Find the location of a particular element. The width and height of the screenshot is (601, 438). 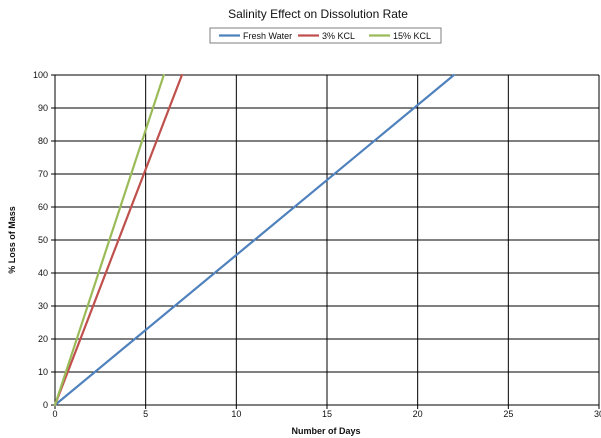

x-tick-label: 5 is located at coordinates (145, 414).